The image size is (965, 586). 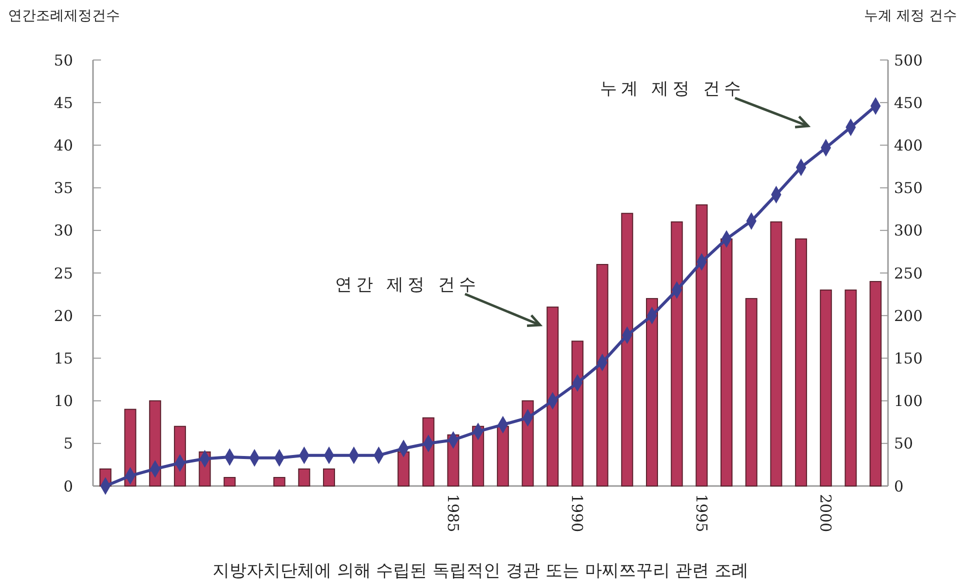 What do you see at coordinates (908, 358) in the screenshot?
I see `y2-tick-label: 150` at bounding box center [908, 358].